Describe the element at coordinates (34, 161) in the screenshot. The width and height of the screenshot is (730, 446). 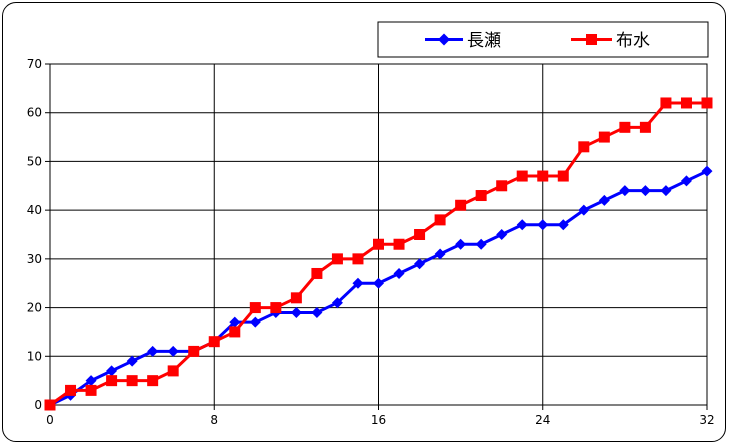
I see `y-tick-label: 50` at that location.